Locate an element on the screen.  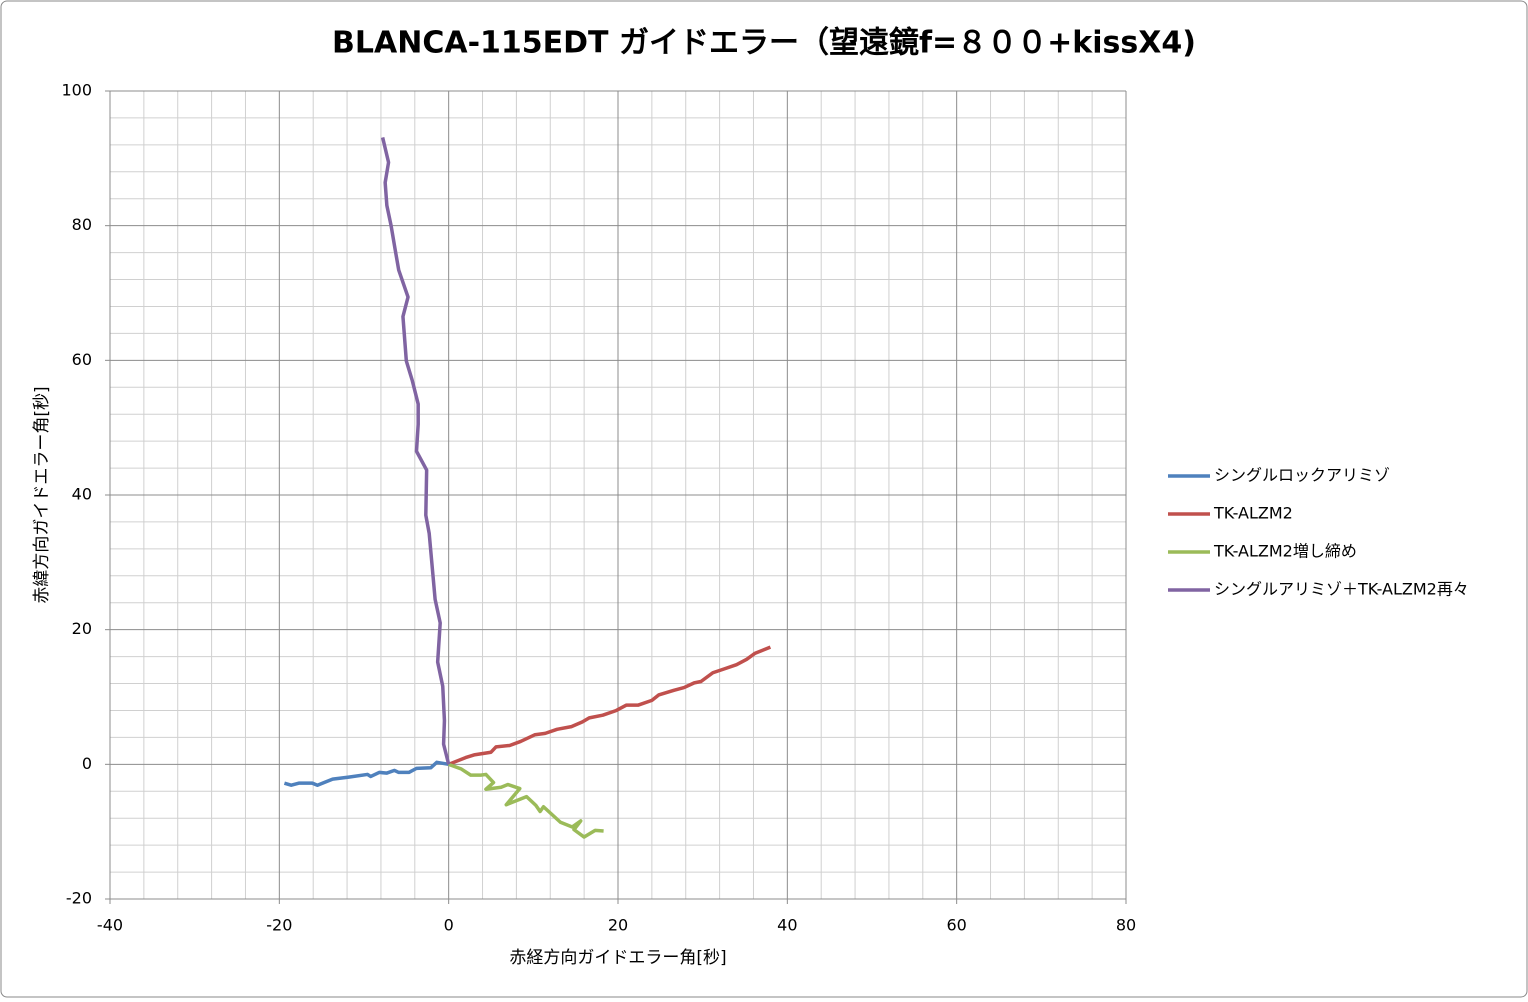
x-axis-title: 赤経方向ガイドエラー角[秒] is located at coordinates (617, 958).